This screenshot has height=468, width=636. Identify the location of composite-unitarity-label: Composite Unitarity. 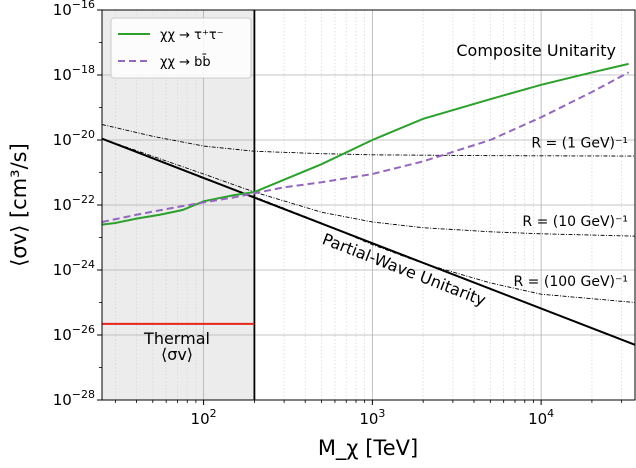
(536, 50).